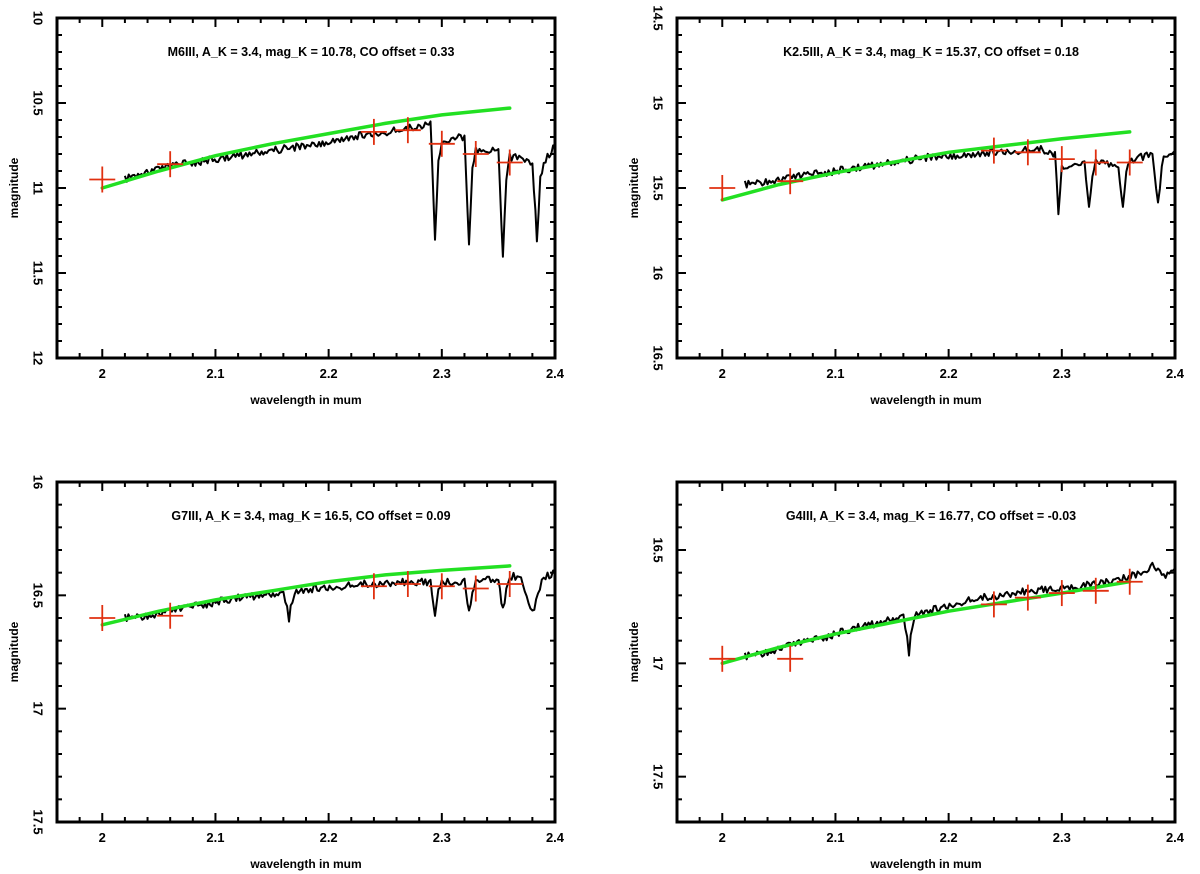  Describe the element at coordinates (658, 103) in the screenshot. I see `y-tick-label: 15` at that location.